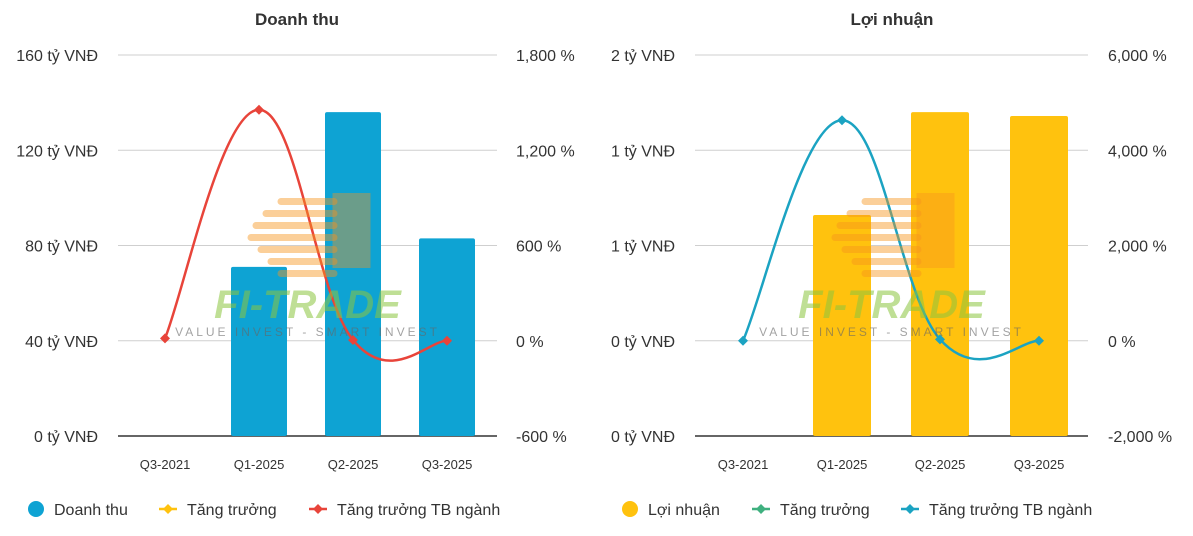 This screenshot has width=1193, height=536. What do you see at coordinates (57, 151) in the screenshot?
I see `y-left-tick-label: 120 tỷ VNĐ` at bounding box center [57, 151].